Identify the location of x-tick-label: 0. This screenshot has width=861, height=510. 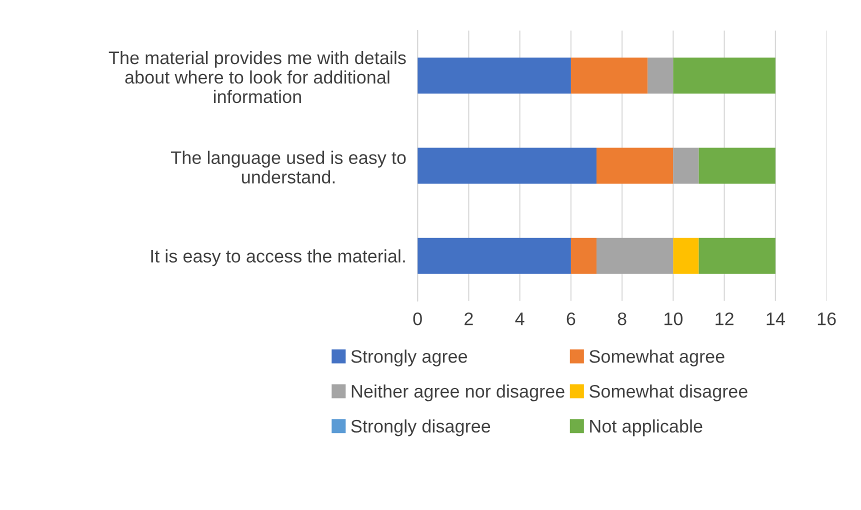
(417, 319).